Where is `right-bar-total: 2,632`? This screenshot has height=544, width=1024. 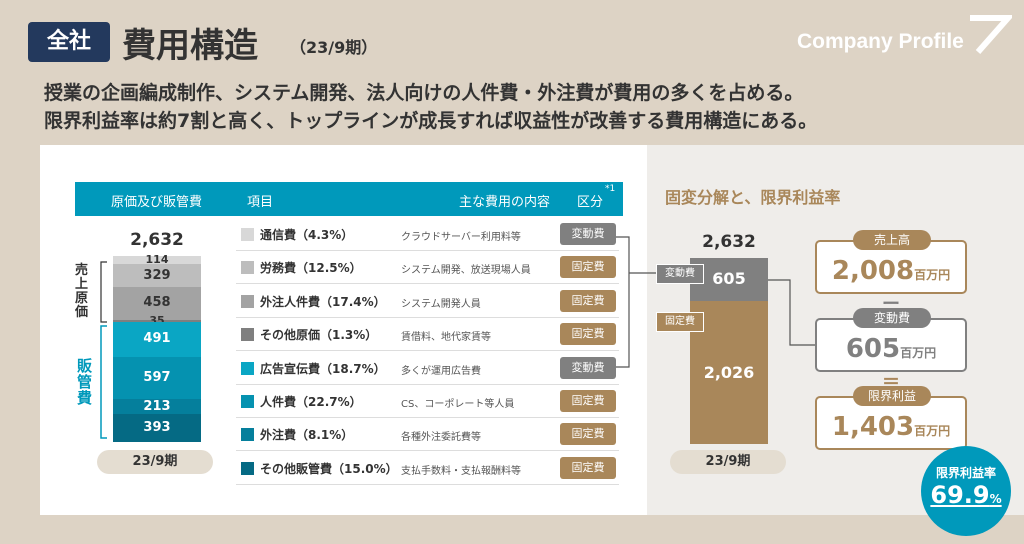 right-bar-total: 2,632 is located at coordinates (729, 242).